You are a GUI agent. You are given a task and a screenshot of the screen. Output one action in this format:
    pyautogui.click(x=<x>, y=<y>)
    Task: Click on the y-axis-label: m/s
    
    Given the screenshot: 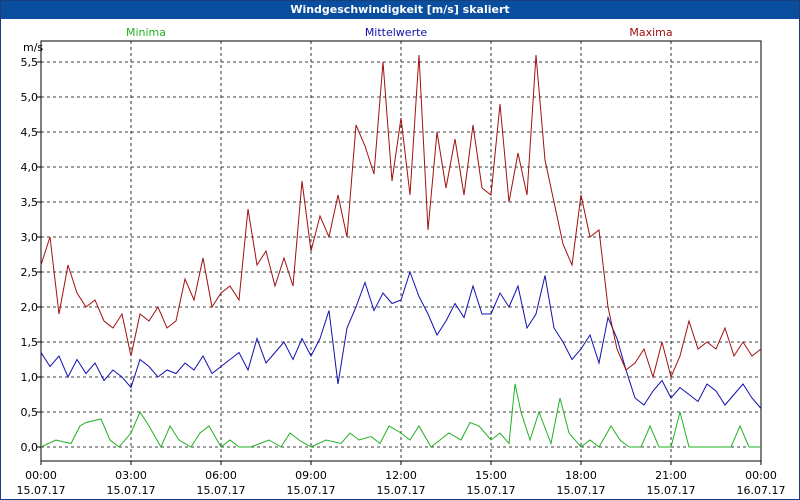 What is the action you would take?
    pyautogui.click(x=33, y=47)
    